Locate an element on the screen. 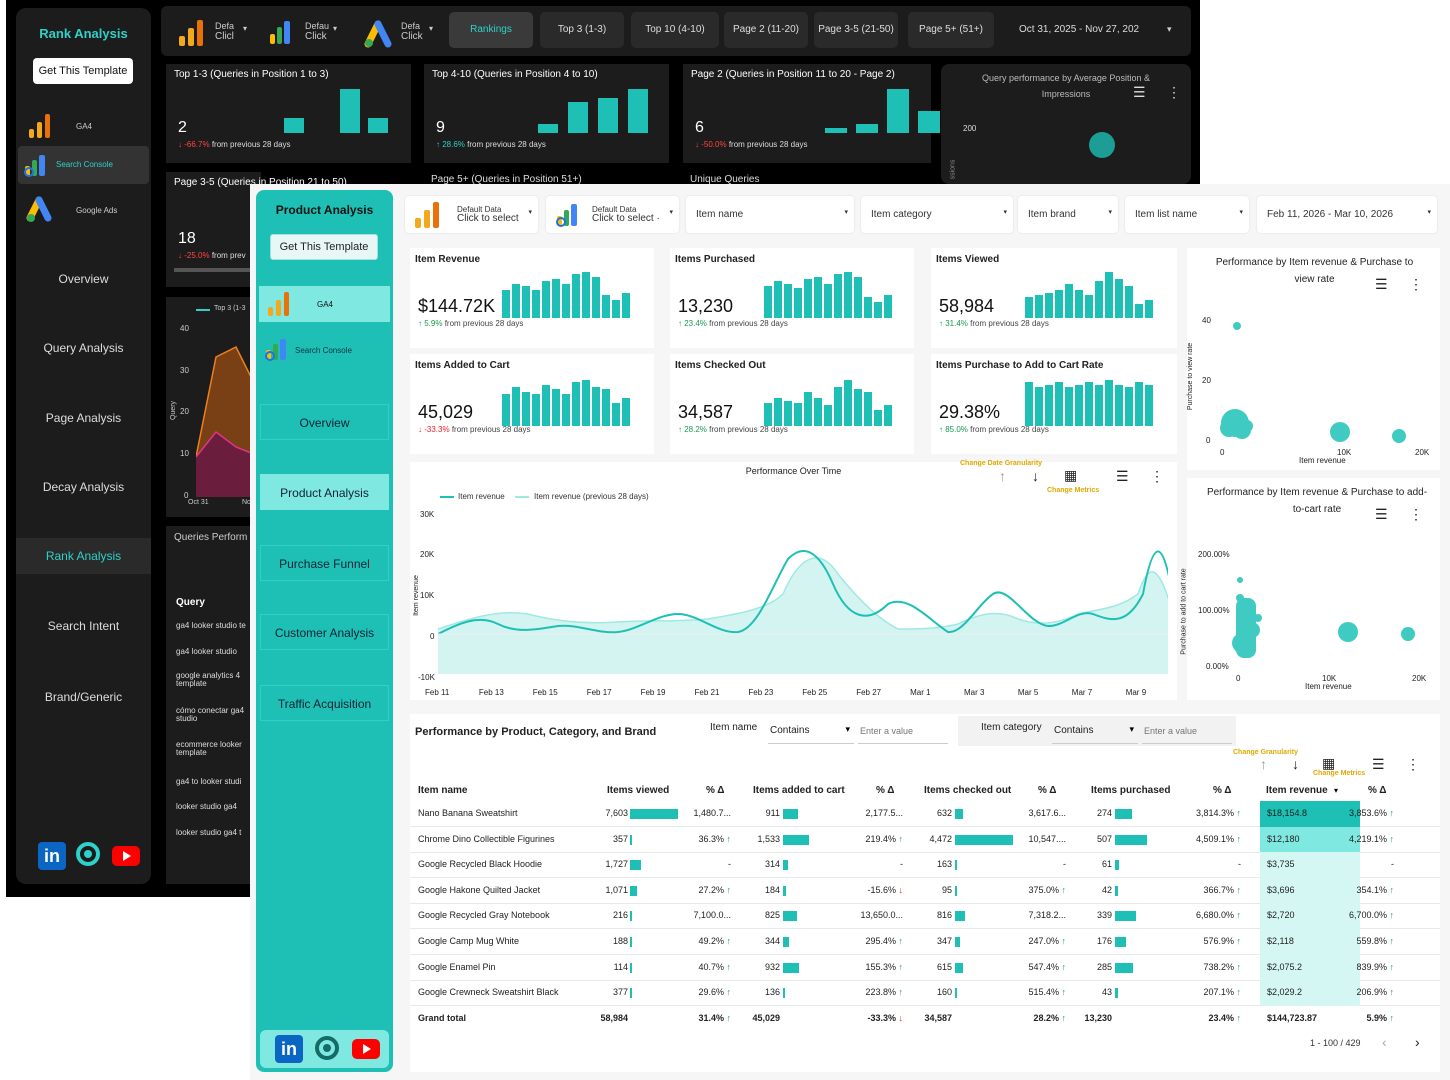  back-nav-query-analysis: Query Analysis is located at coordinates (83, 348).